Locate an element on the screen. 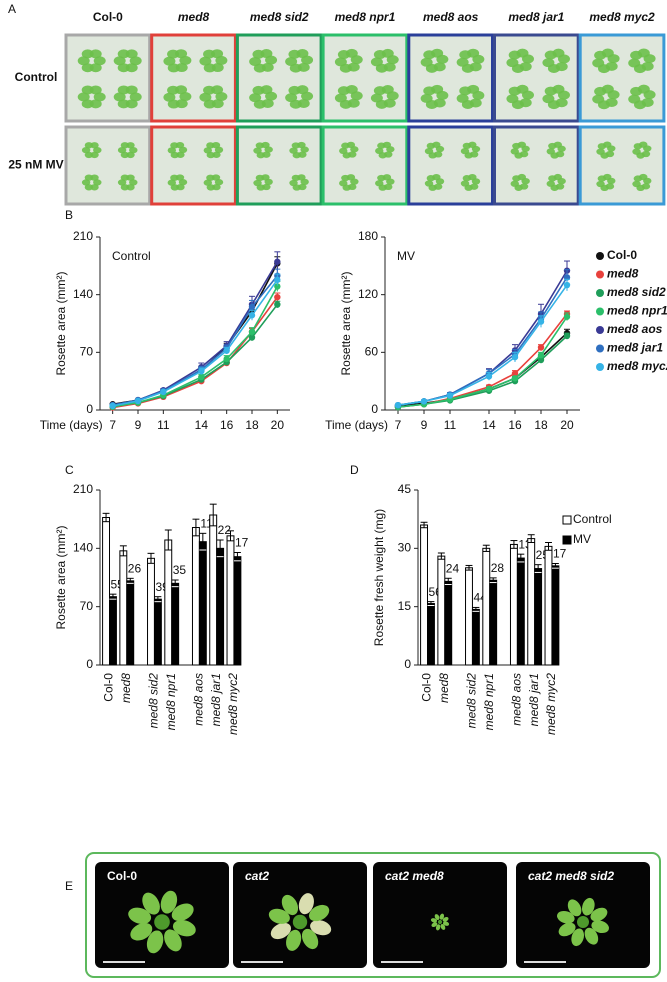 This screenshot has width=667, height=982. legend-label: med8 myc2 is located at coordinates (637, 366).